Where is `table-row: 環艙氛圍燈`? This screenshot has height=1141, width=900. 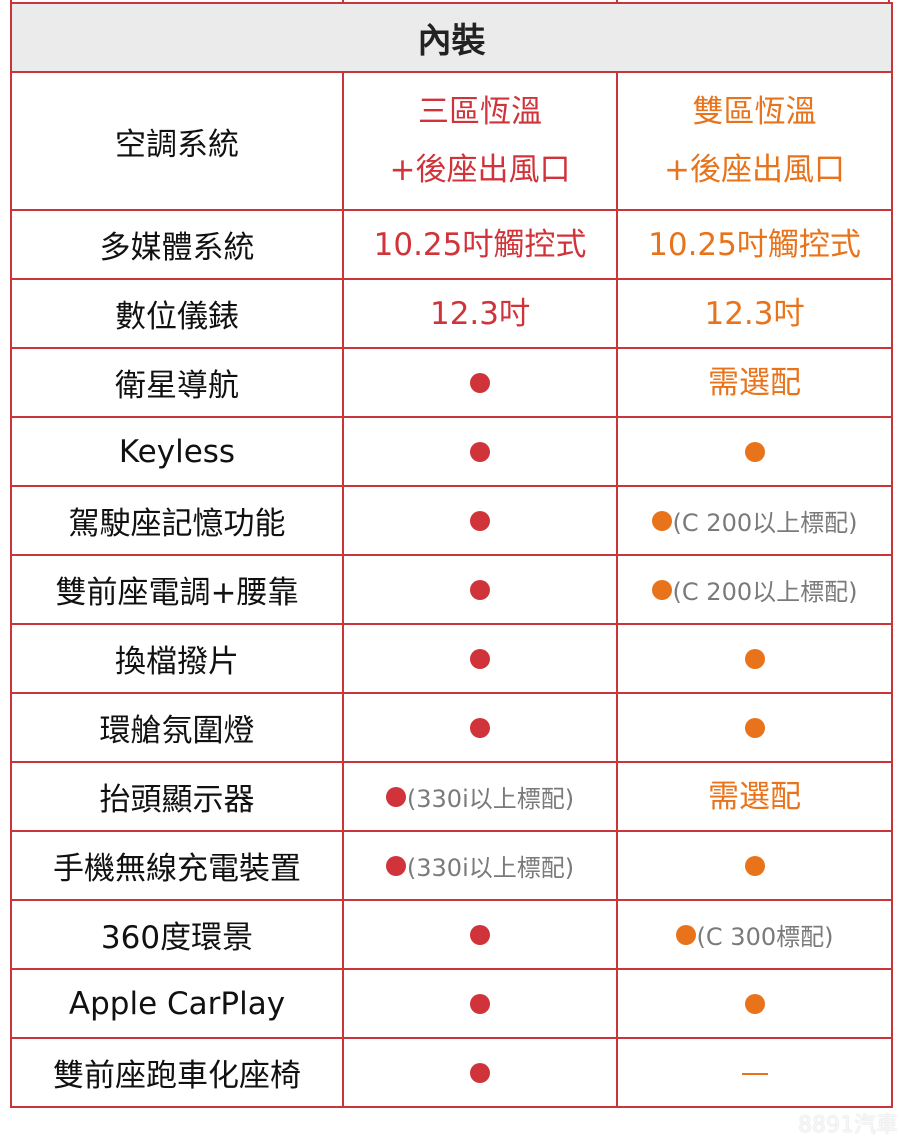
table-row: 環艙氛圍燈 is located at coordinates (452, 727).